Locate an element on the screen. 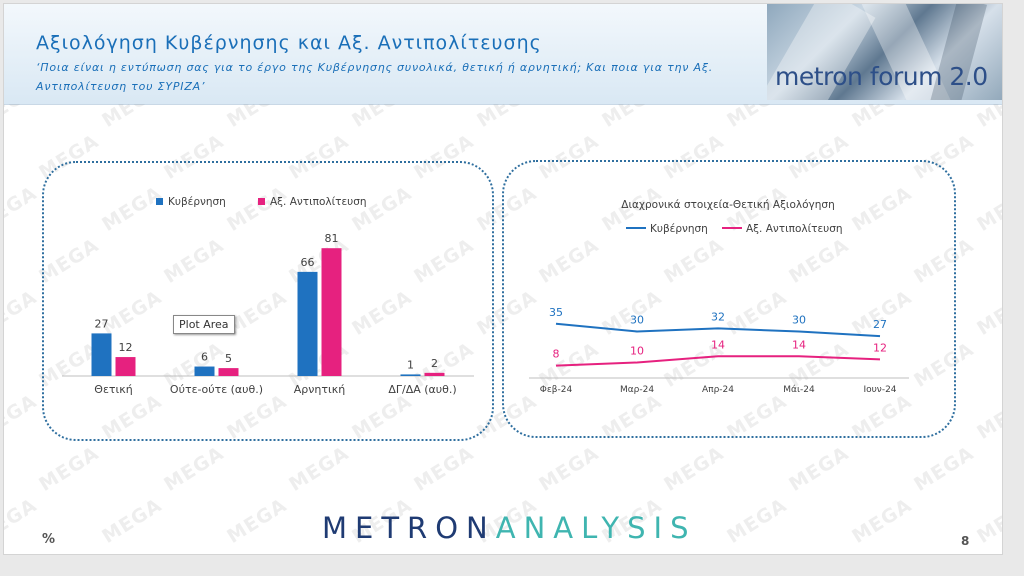 This screenshot has height=576, width=1024. metron-forum-logo: metron forum 2.0 is located at coordinates (884, 52).